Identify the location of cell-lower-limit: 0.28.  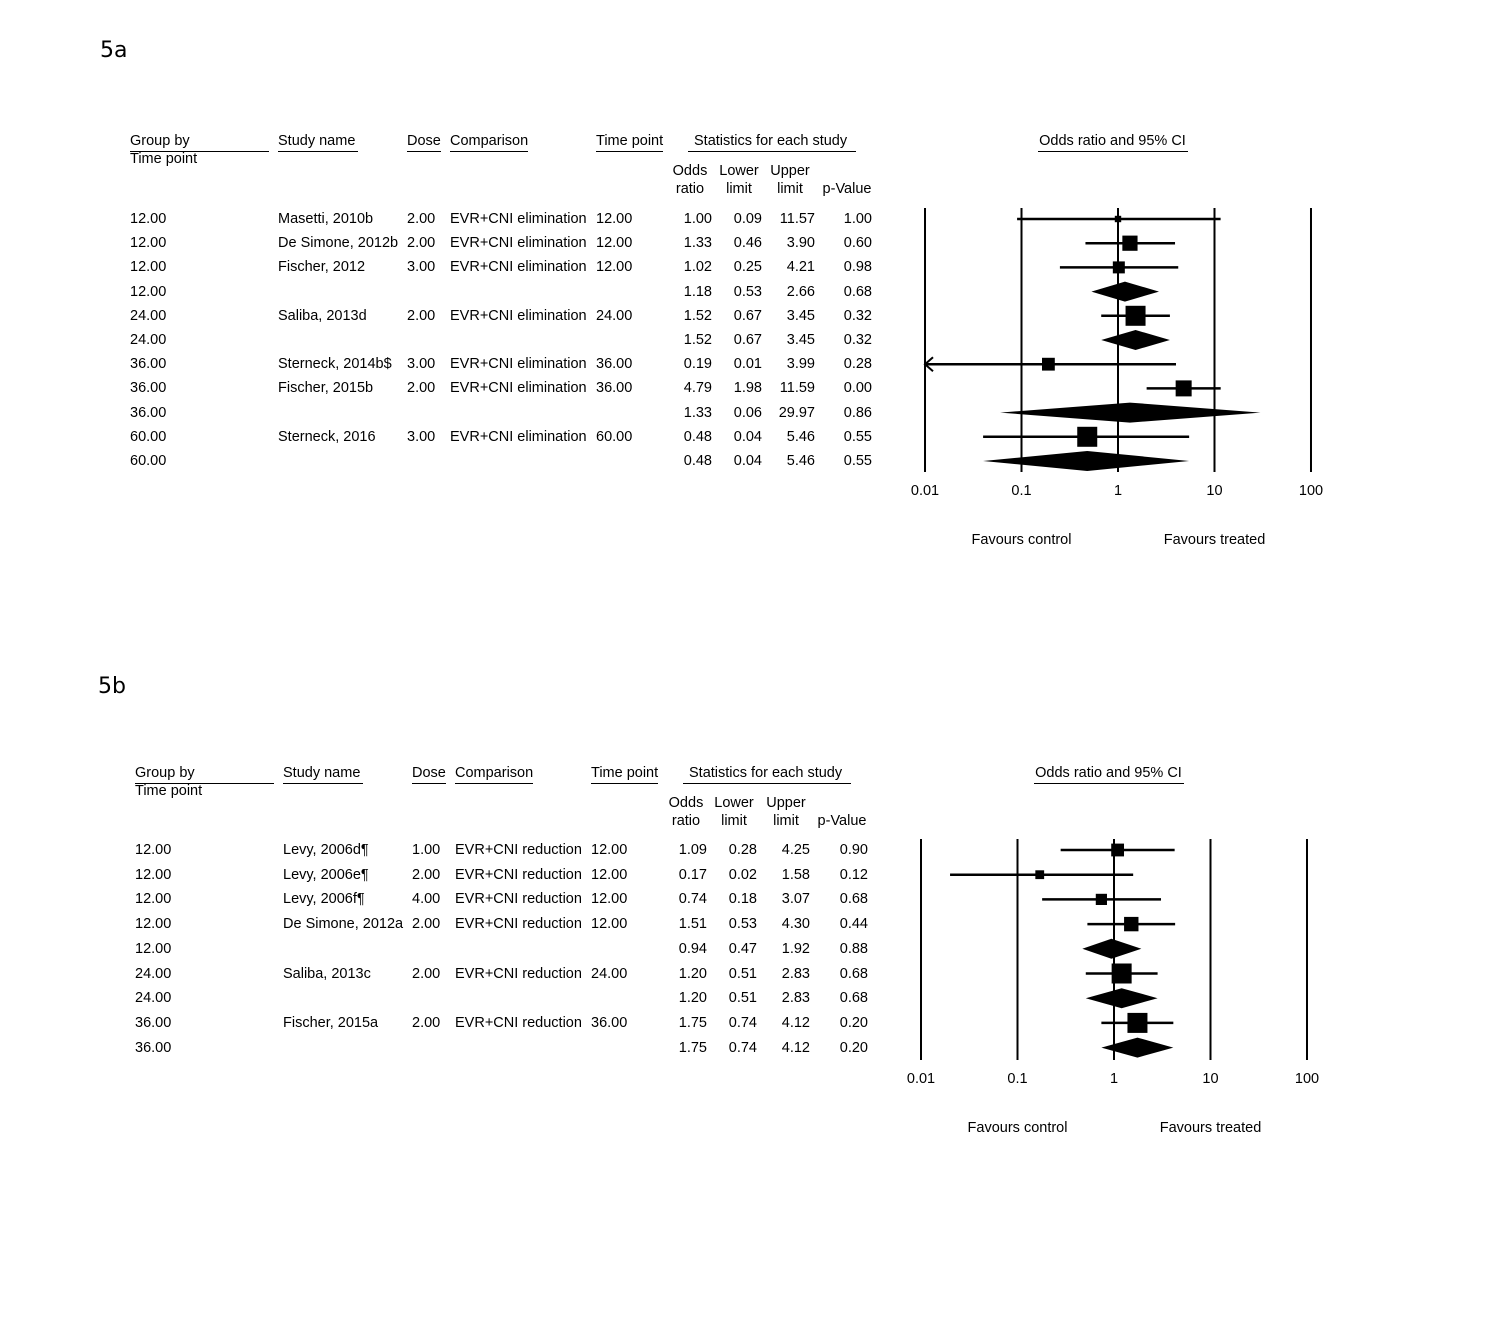
(742, 850).